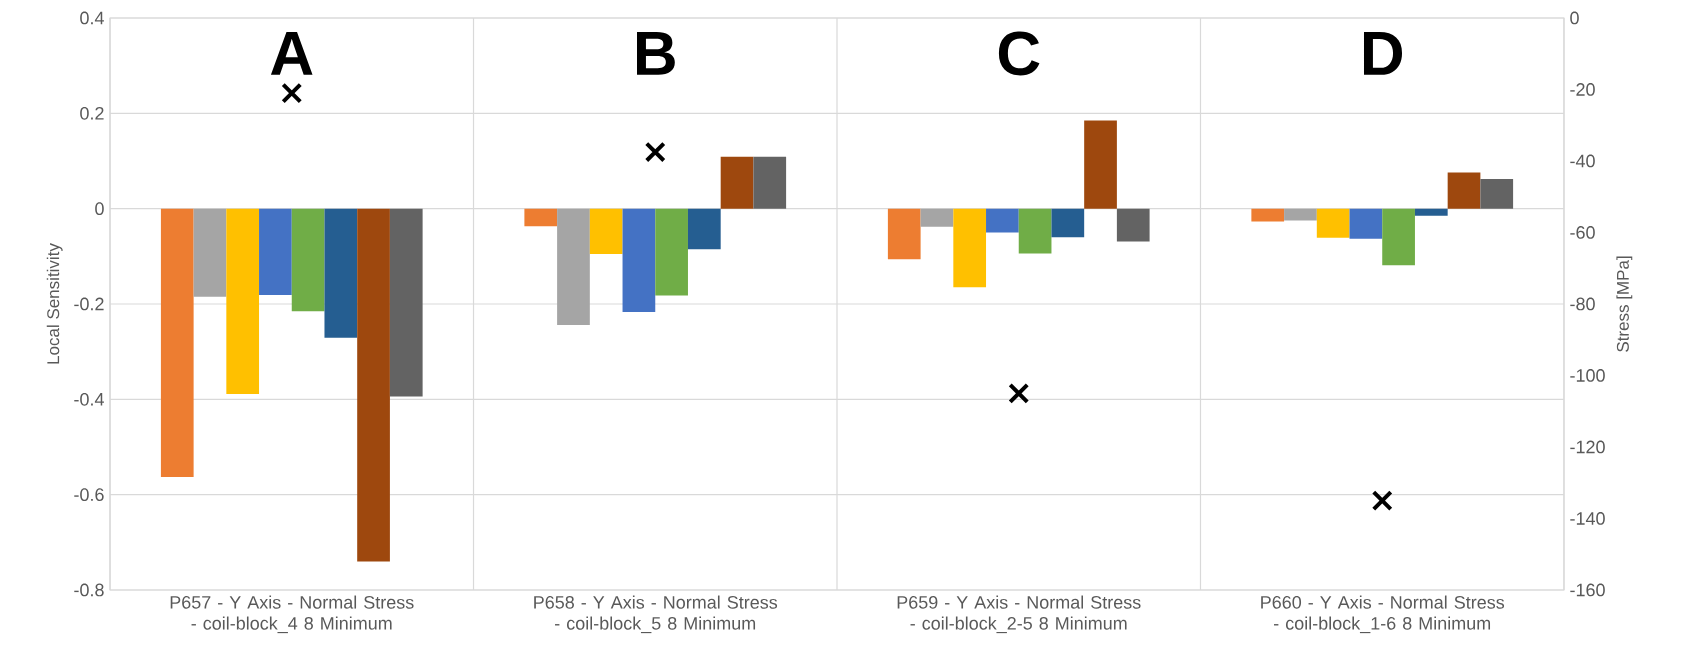 This screenshot has width=1681, height=655. I want to click on annotation: B, so click(656, 53).